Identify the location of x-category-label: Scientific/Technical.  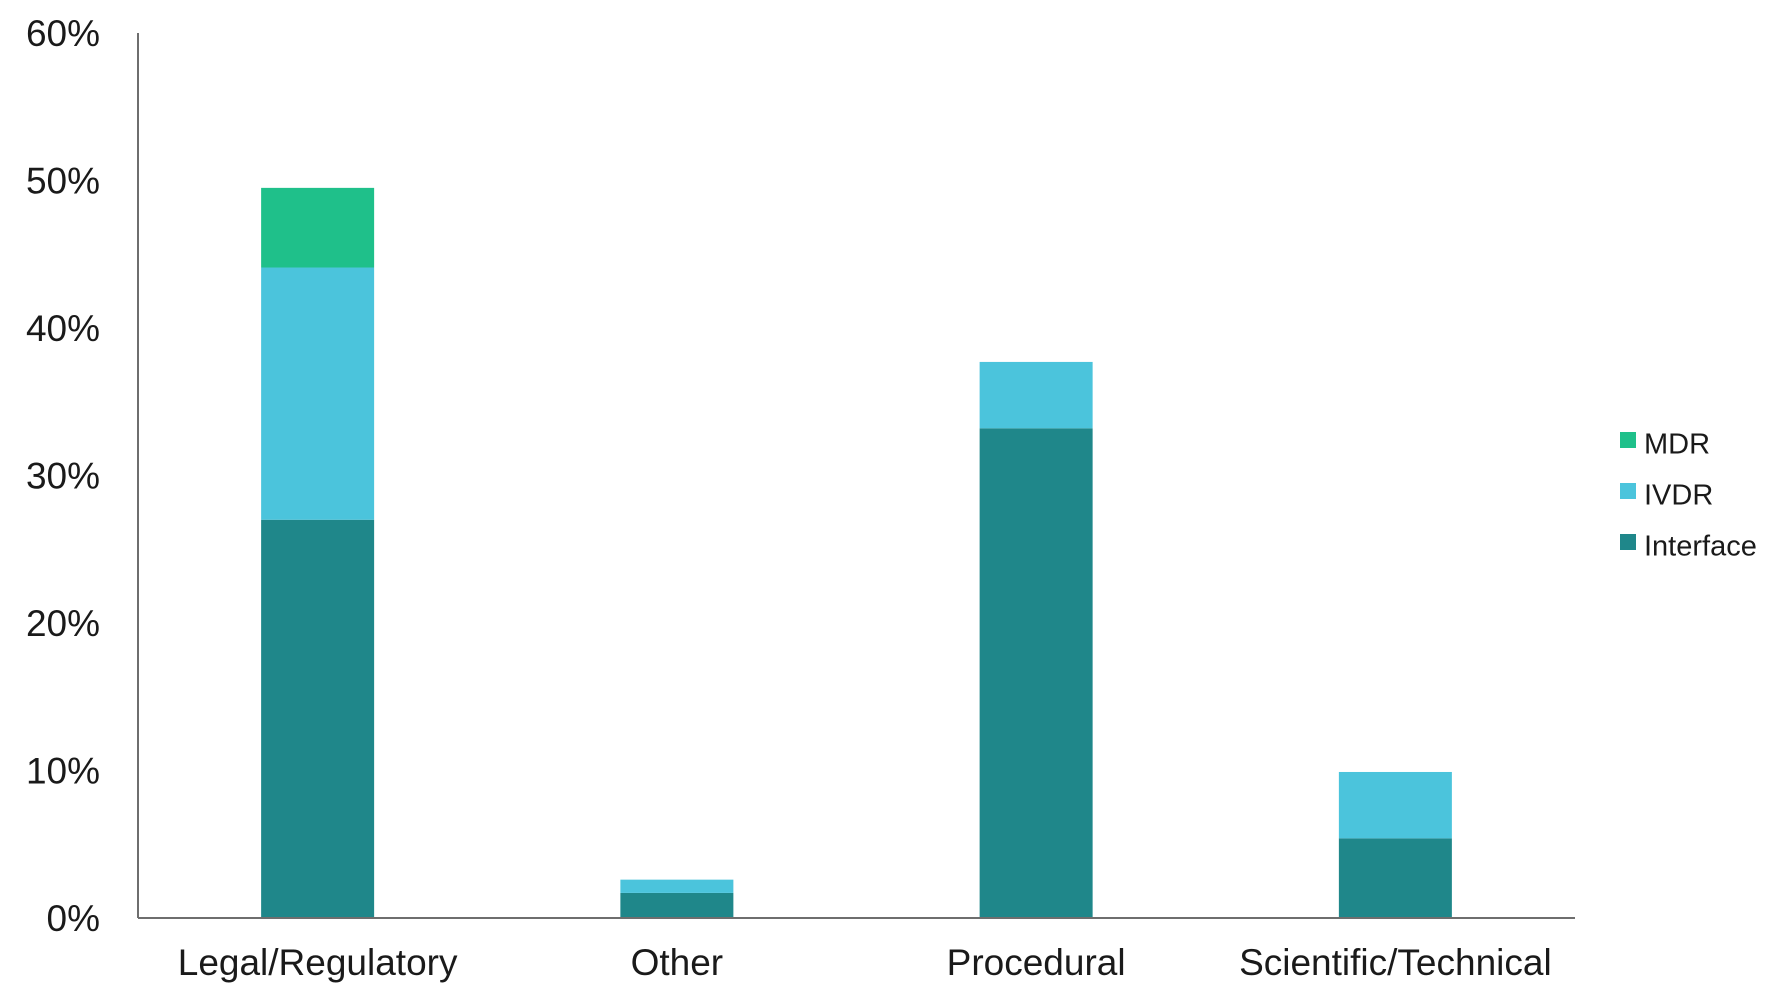
(1395, 962).